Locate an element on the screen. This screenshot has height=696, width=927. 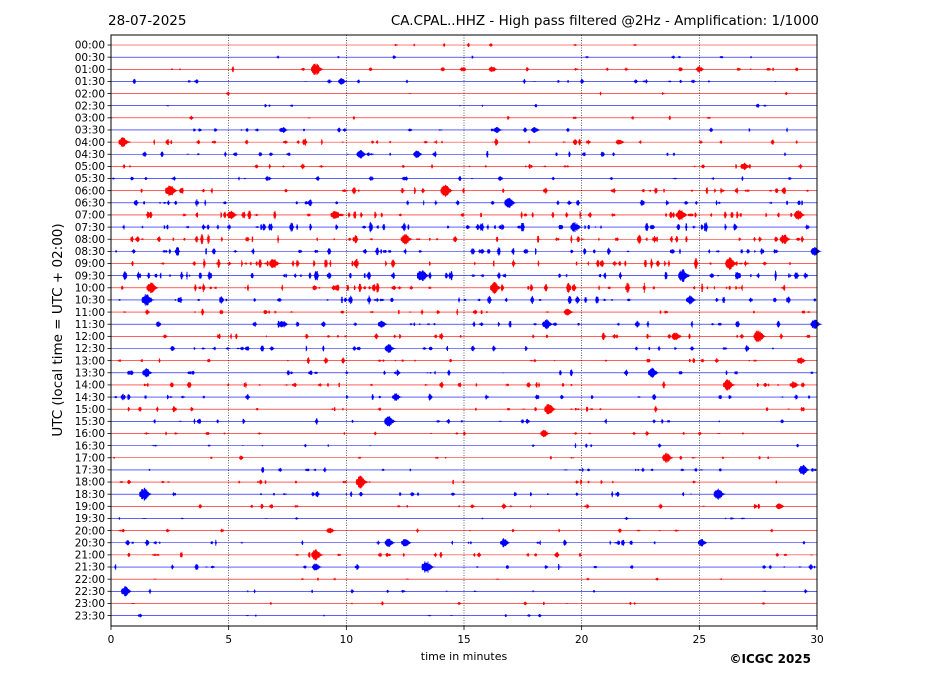
y-tick-label: 09:00 is located at coordinates (90, 264).